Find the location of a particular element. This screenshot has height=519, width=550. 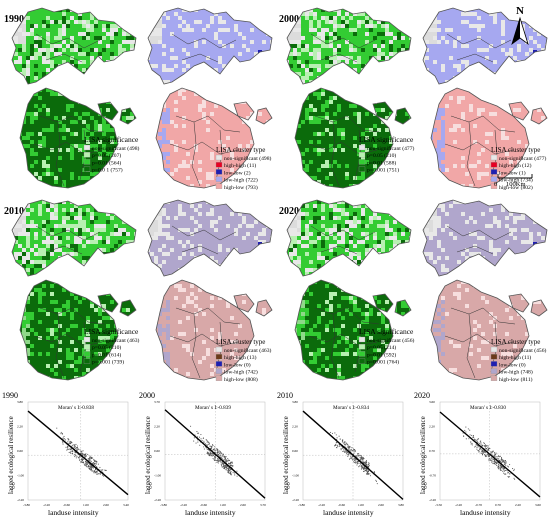

map-outline is located at coordinates (349, 98).